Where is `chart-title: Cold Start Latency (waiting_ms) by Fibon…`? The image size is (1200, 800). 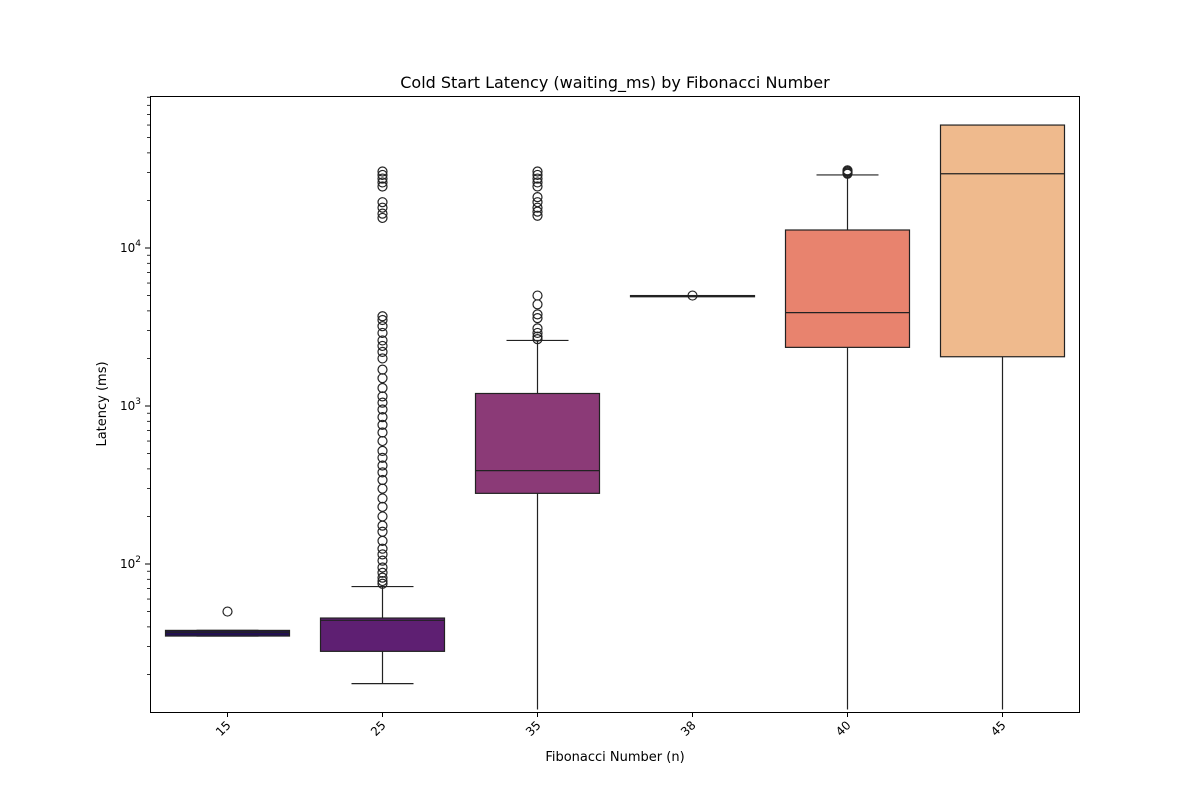 chart-title: Cold Start Latency (waiting_ms) by Fibon… is located at coordinates (615, 83).